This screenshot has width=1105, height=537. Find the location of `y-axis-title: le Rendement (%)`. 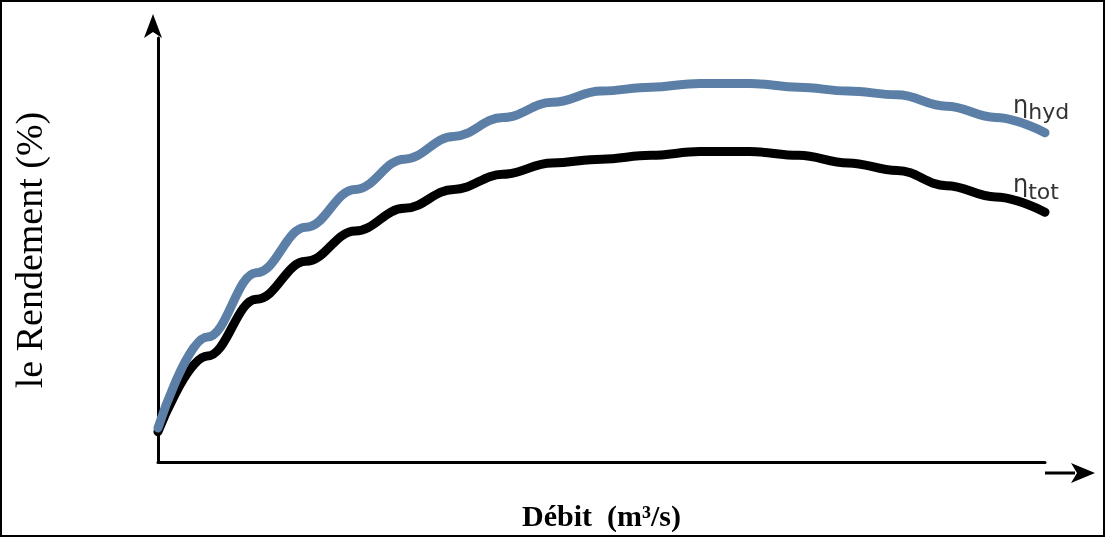

y-axis-title: le Rendement (%) is located at coordinates (29, 250).